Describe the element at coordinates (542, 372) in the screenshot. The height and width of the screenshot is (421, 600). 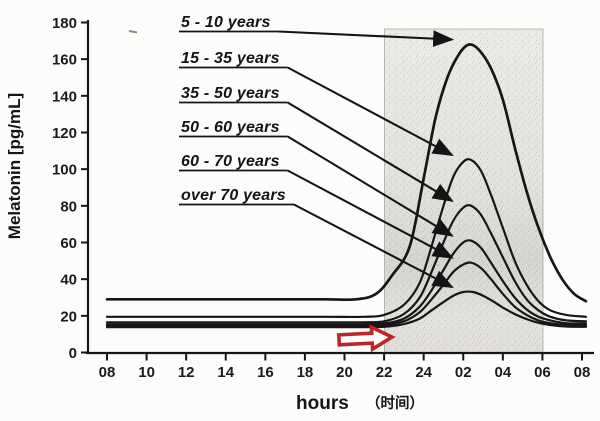
I see `x-tick-label: 06` at that location.